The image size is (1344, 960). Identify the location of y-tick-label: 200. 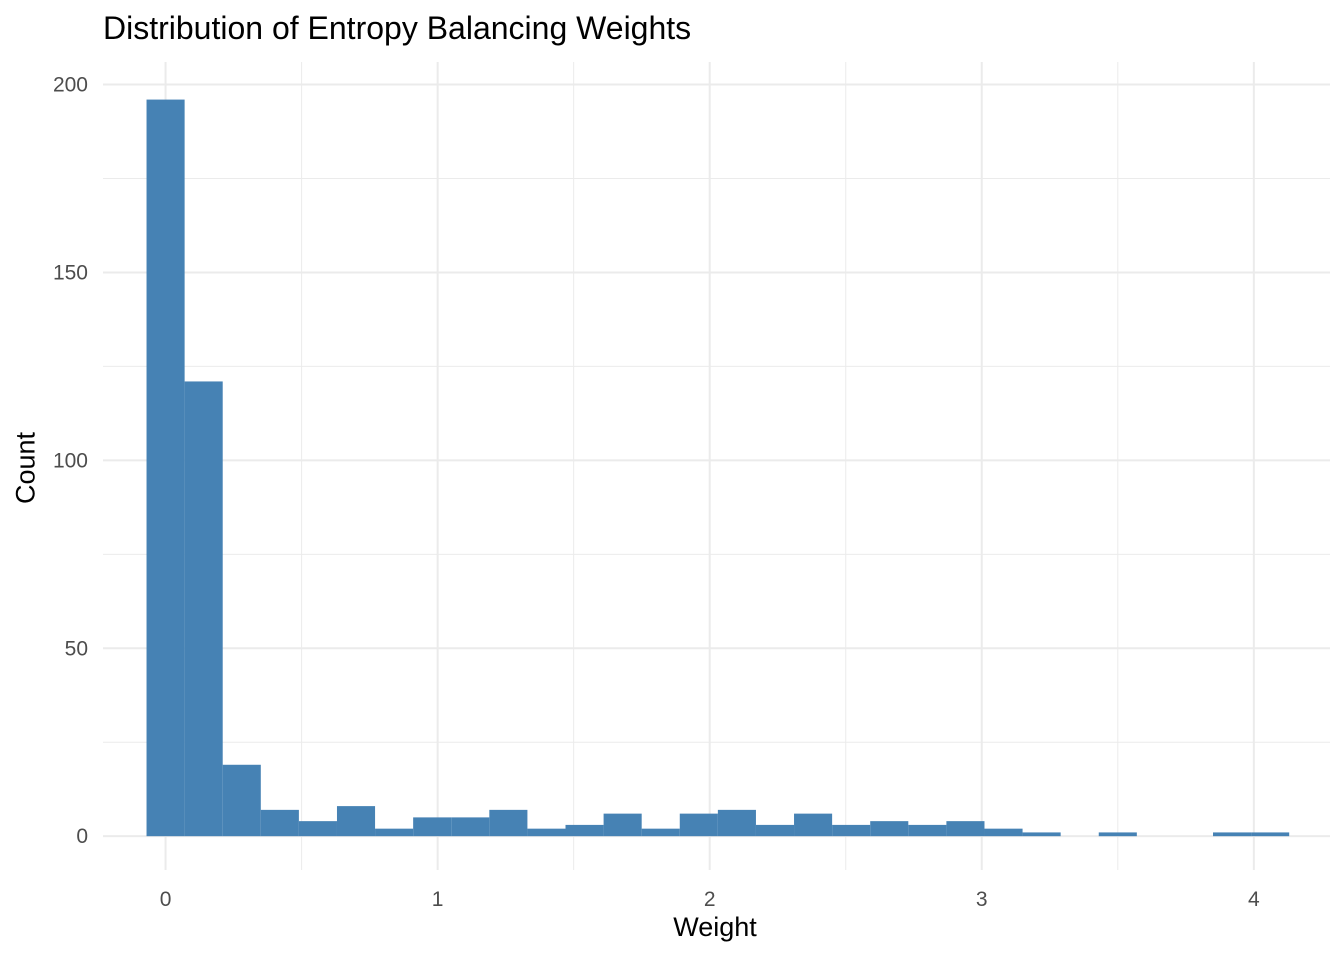
(70, 85).